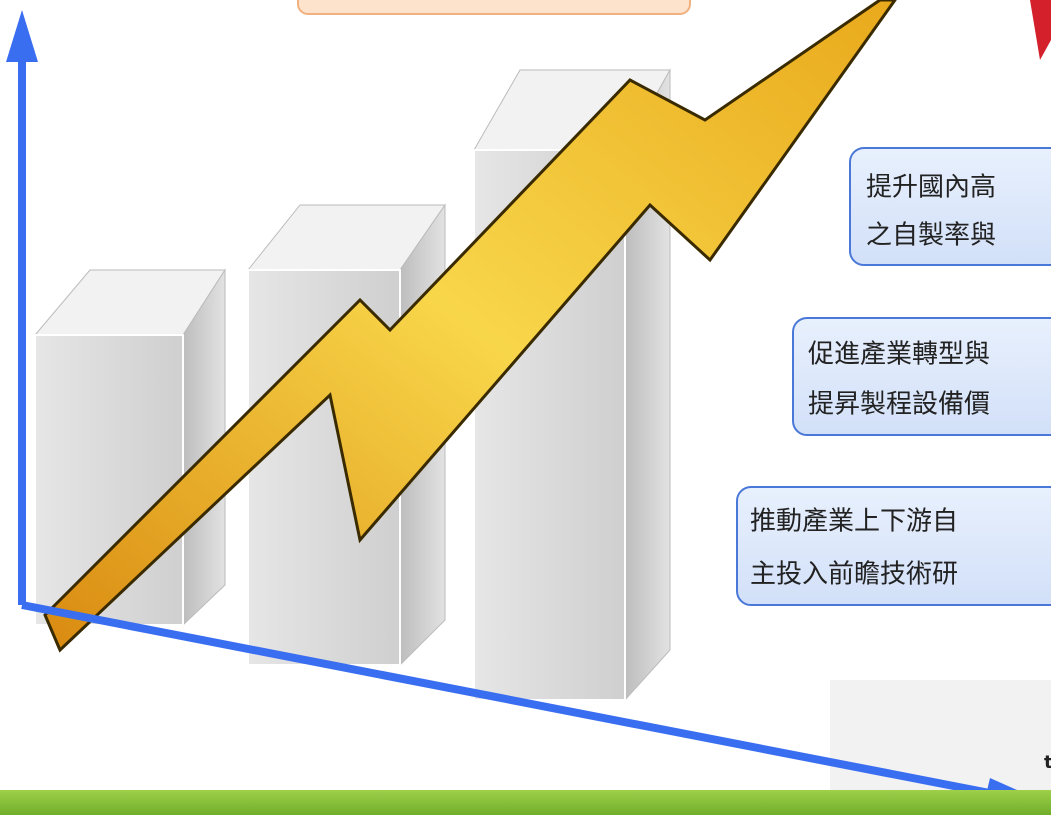 This screenshot has width=1051, height=815. Describe the element at coordinates (854, 575) in the screenshot. I see `callout-line: 主投入前瞻技術研` at that location.